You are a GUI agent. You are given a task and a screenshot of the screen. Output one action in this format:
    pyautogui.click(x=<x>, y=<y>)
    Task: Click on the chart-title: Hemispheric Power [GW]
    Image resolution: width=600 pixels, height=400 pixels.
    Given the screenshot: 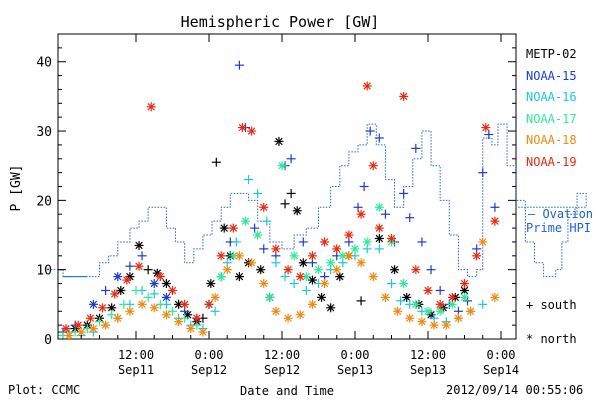 What is the action you would take?
    pyautogui.click(x=280, y=22)
    